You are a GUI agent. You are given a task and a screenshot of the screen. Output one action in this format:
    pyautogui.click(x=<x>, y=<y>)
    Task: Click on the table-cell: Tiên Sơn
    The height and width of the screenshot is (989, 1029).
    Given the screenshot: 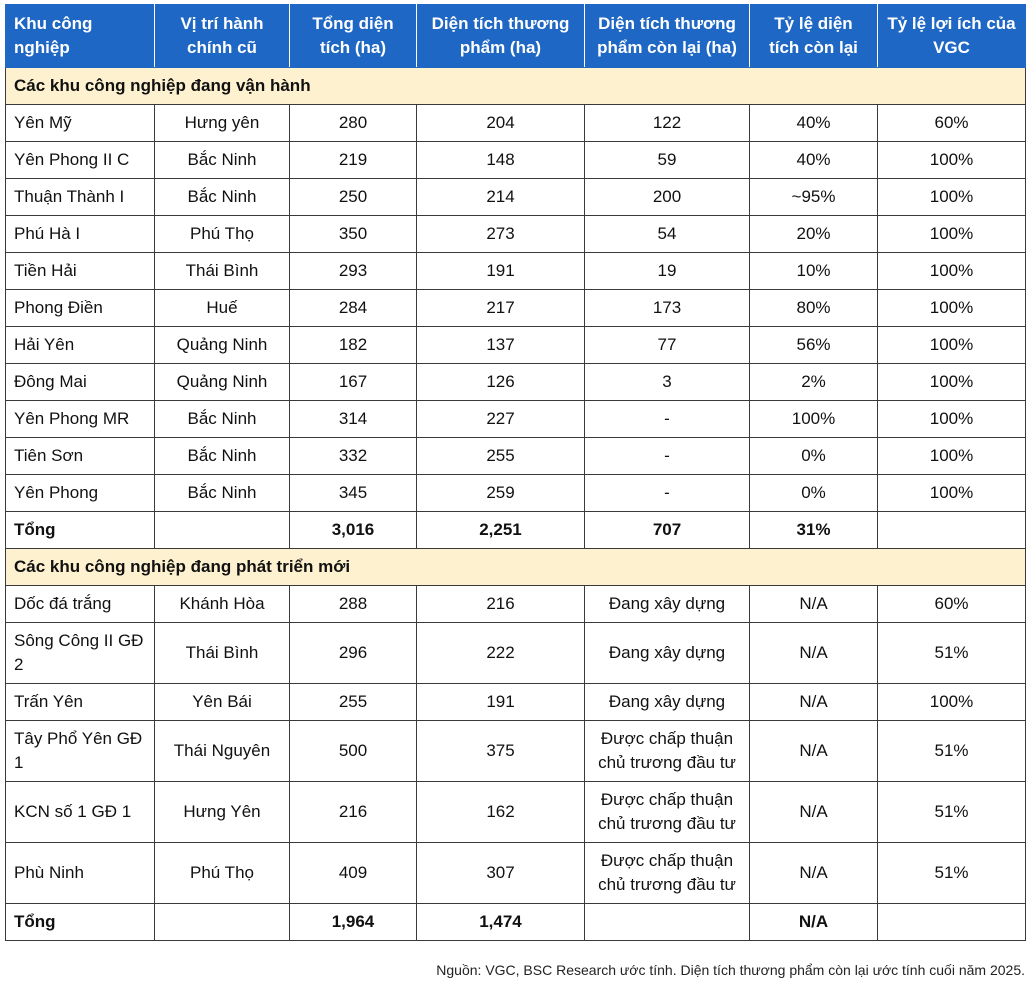 What is the action you would take?
    pyautogui.click(x=80, y=456)
    